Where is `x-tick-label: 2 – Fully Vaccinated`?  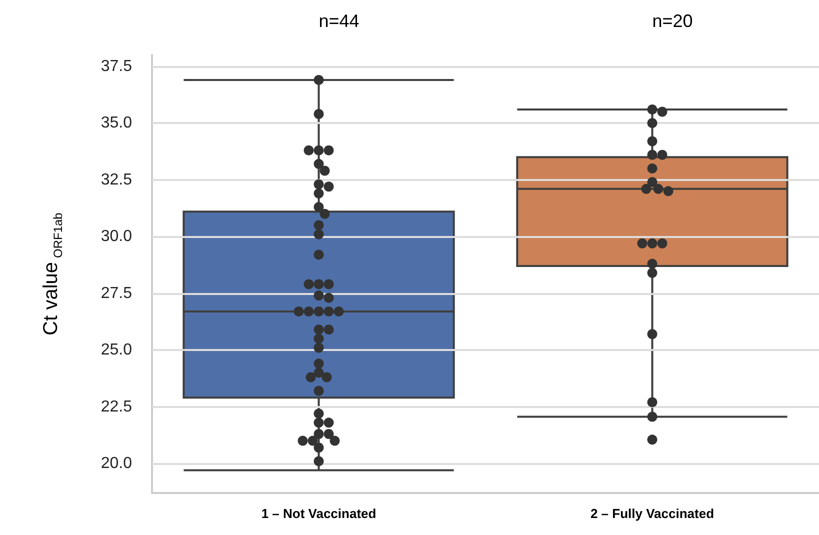 x-tick-label: 2 – Fully Vaccinated is located at coordinates (652, 513).